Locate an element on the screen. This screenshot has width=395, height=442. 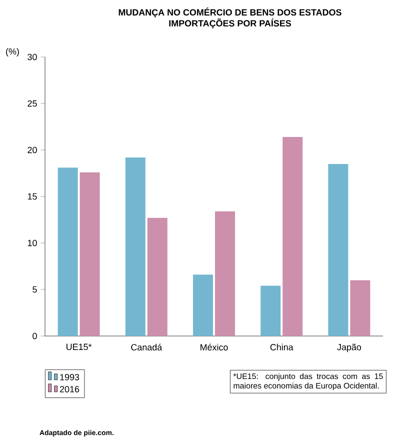
x-tick-label: Japão is located at coordinates (349, 348).